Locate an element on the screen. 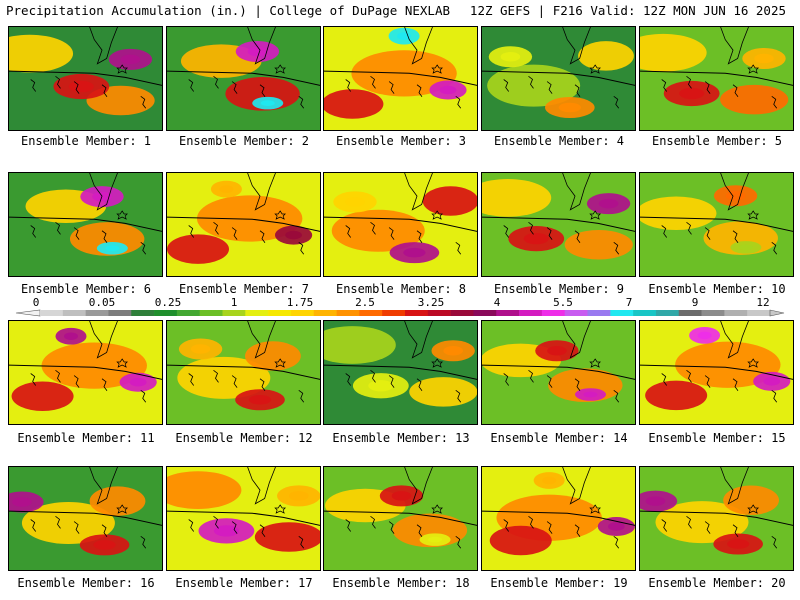  colorbar-tick-label: 5.5 is located at coordinates (563, 302).